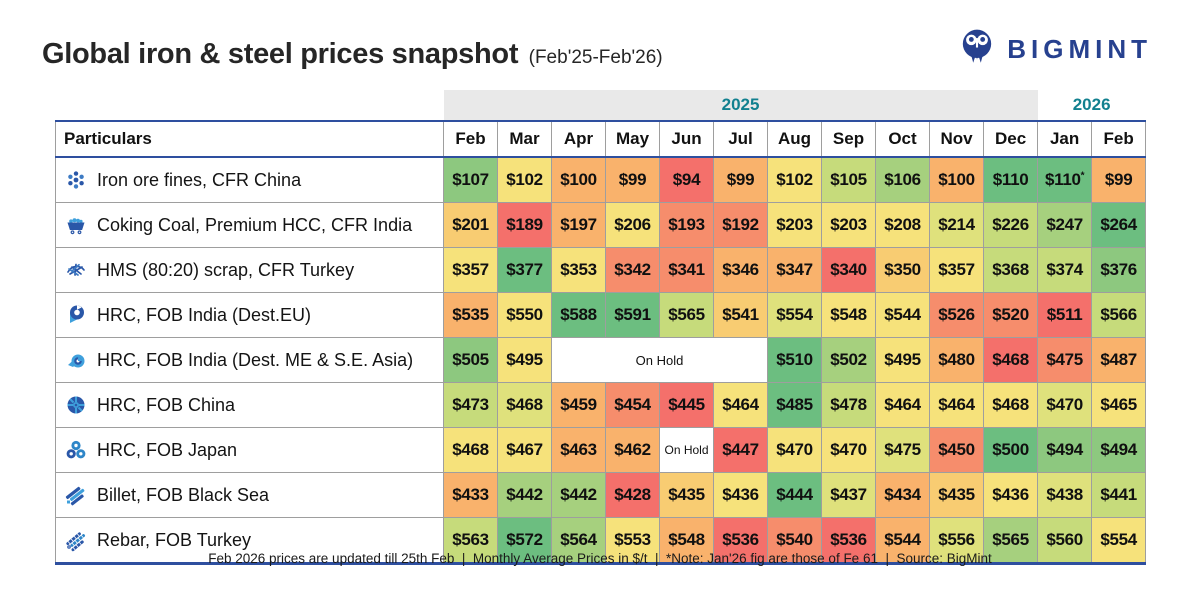  I want to click on three-coils-icon, so click(75, 450).